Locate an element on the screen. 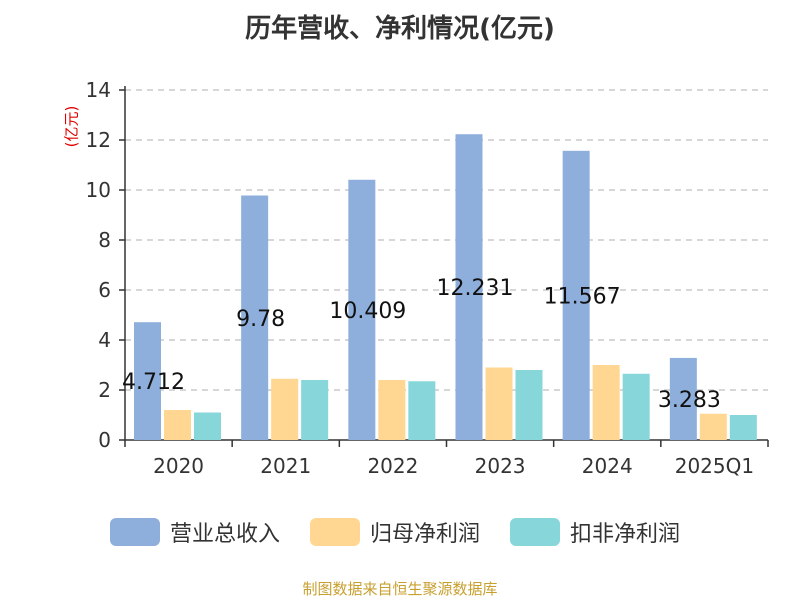 Image resolution: width=800 pixels, height=600 pixels. y-tick-label: 14 is located at coordinates (98, 90).